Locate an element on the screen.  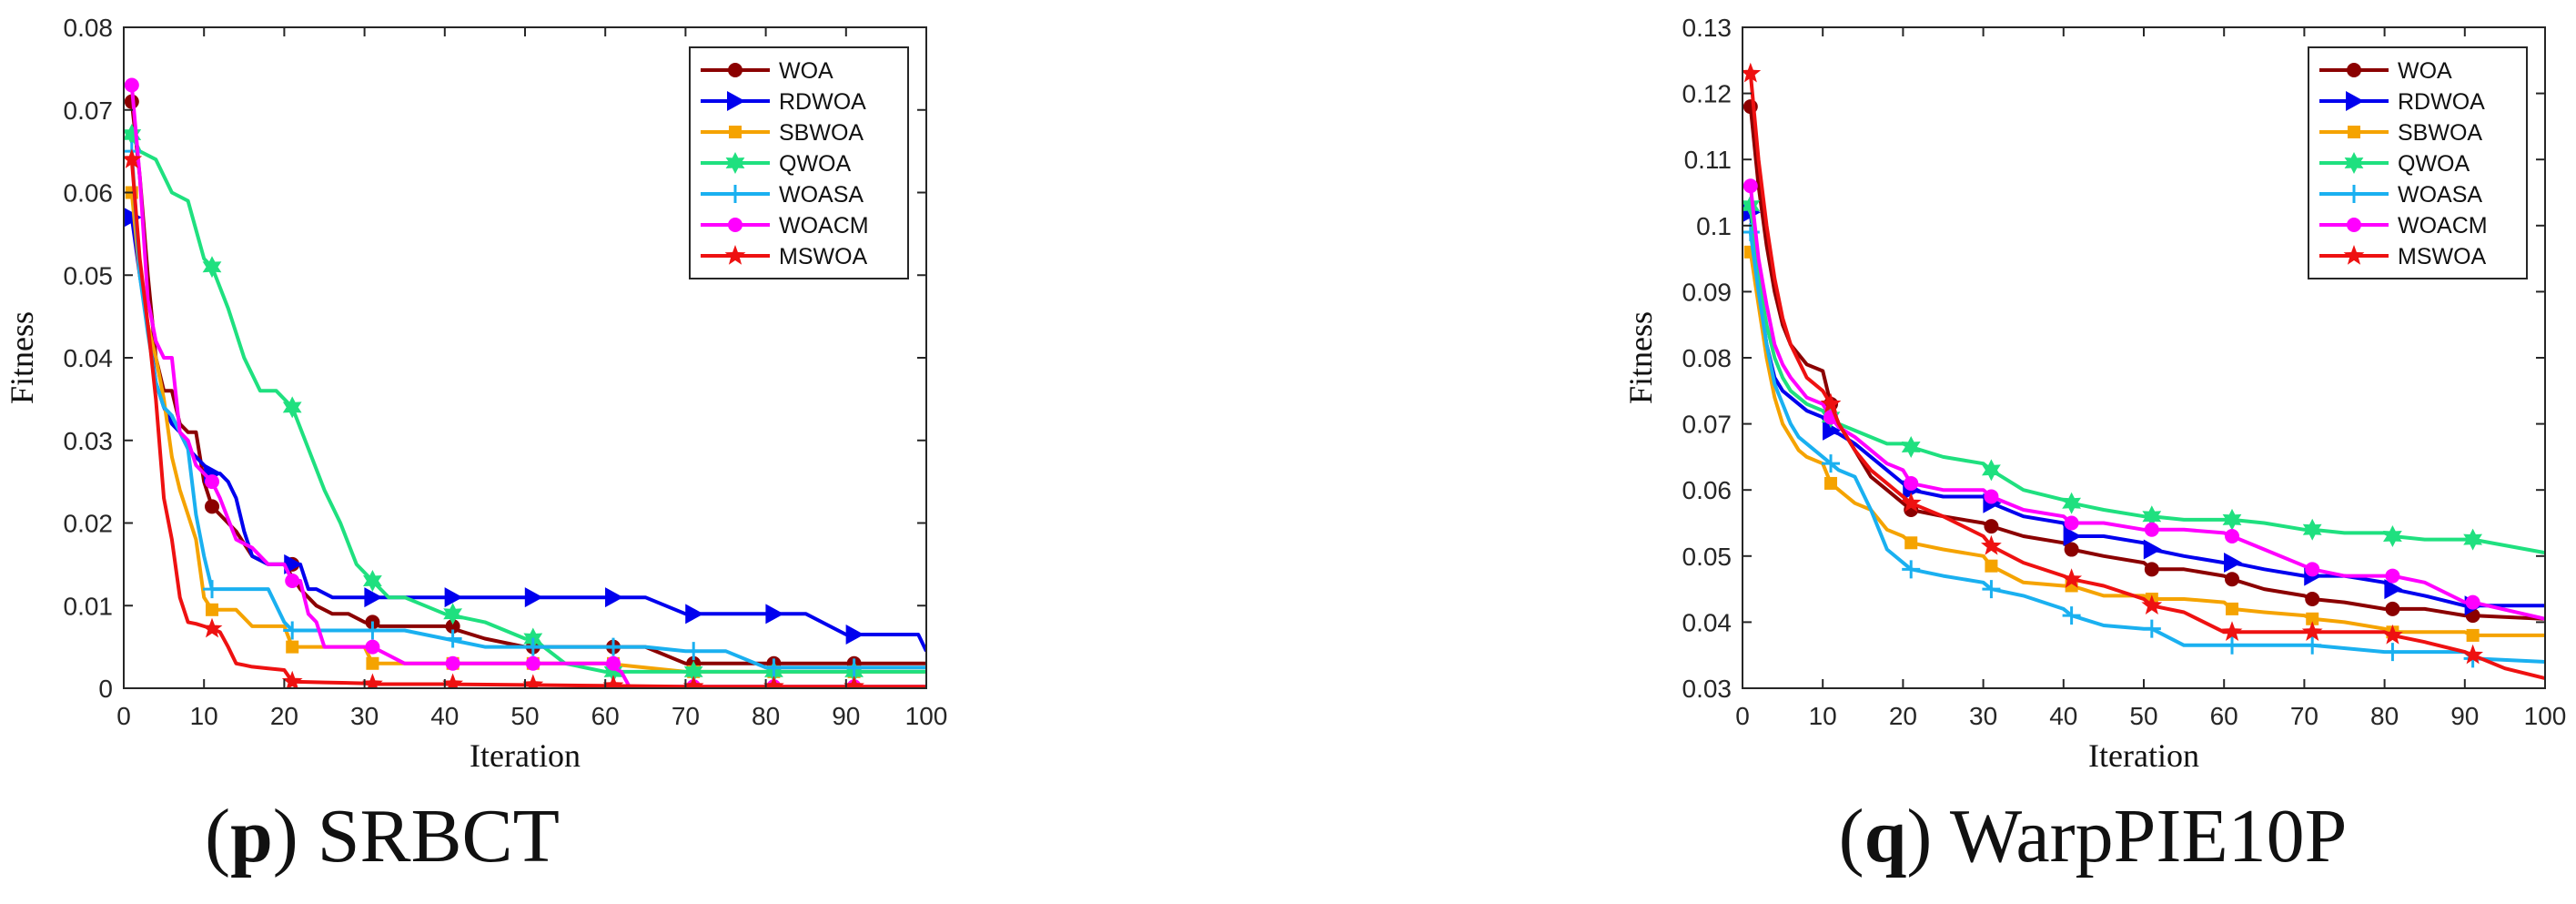
legend-entry-woasa: WOASA is located at coordinates (782, 195).